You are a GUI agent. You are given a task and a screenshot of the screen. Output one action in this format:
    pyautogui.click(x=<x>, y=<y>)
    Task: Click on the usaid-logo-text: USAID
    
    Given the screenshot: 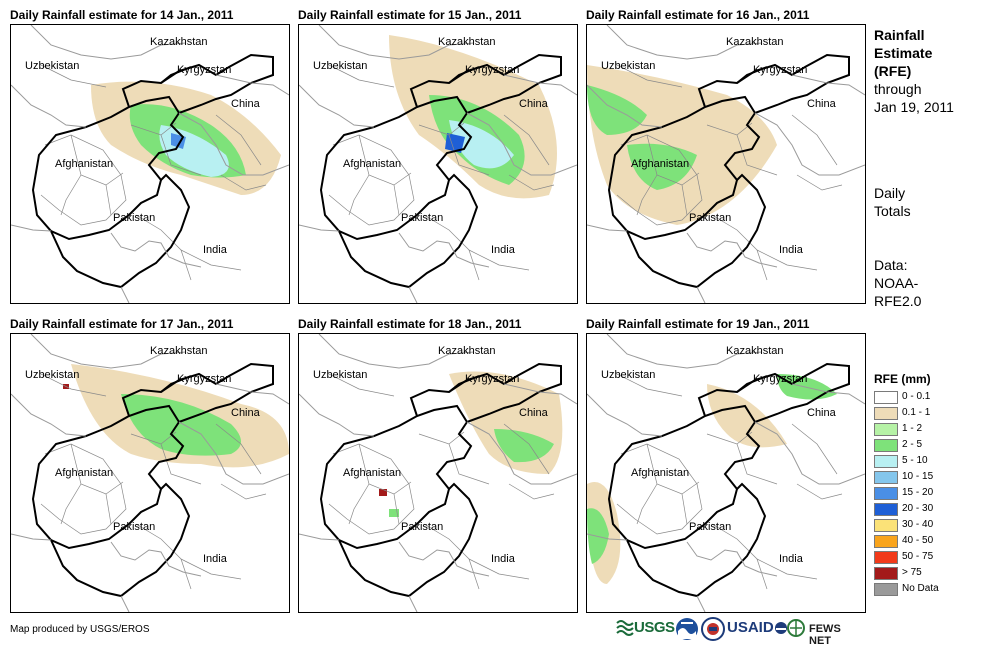 What is the action you would take?
    pyautogui.click(x=750, y=627)
    